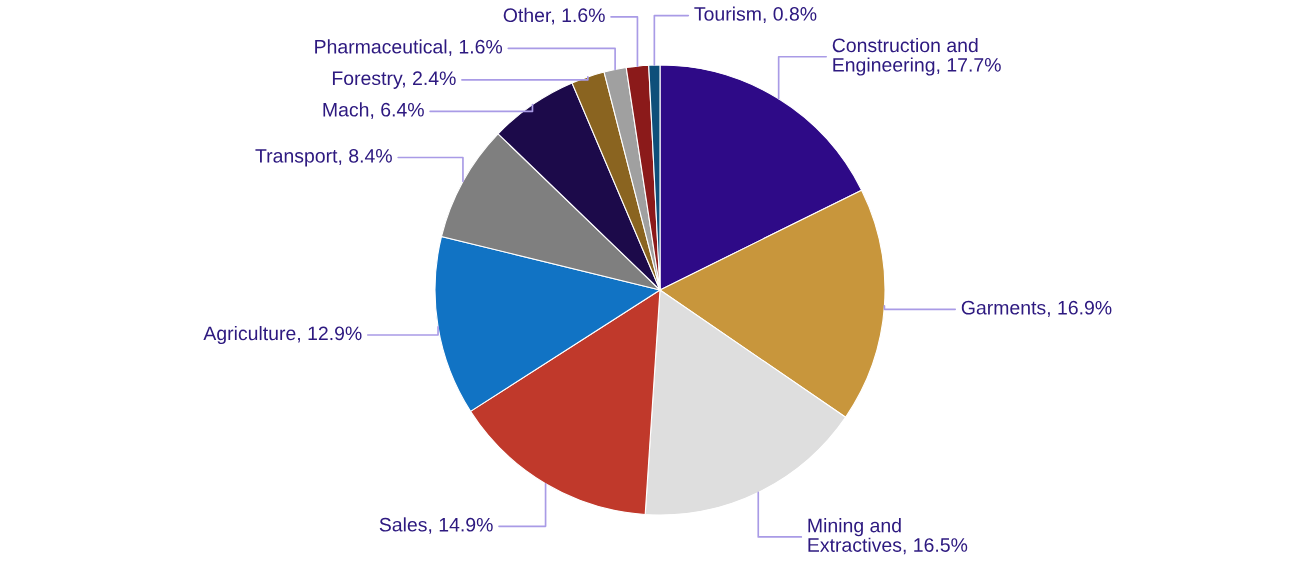 The width and height of the screenshot is (1310, 574). Describe the element at coordinates (1036, 308) in the screenshot. I see `slice-label: Garments, 16.9%` at that location.